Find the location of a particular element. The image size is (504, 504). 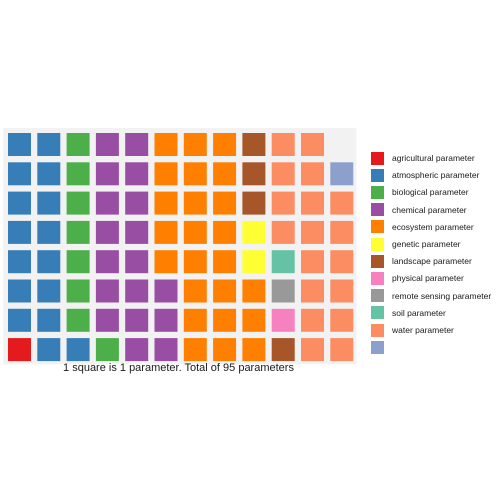

legend-item: agricultural parameter is located at coordinates (423, 158).